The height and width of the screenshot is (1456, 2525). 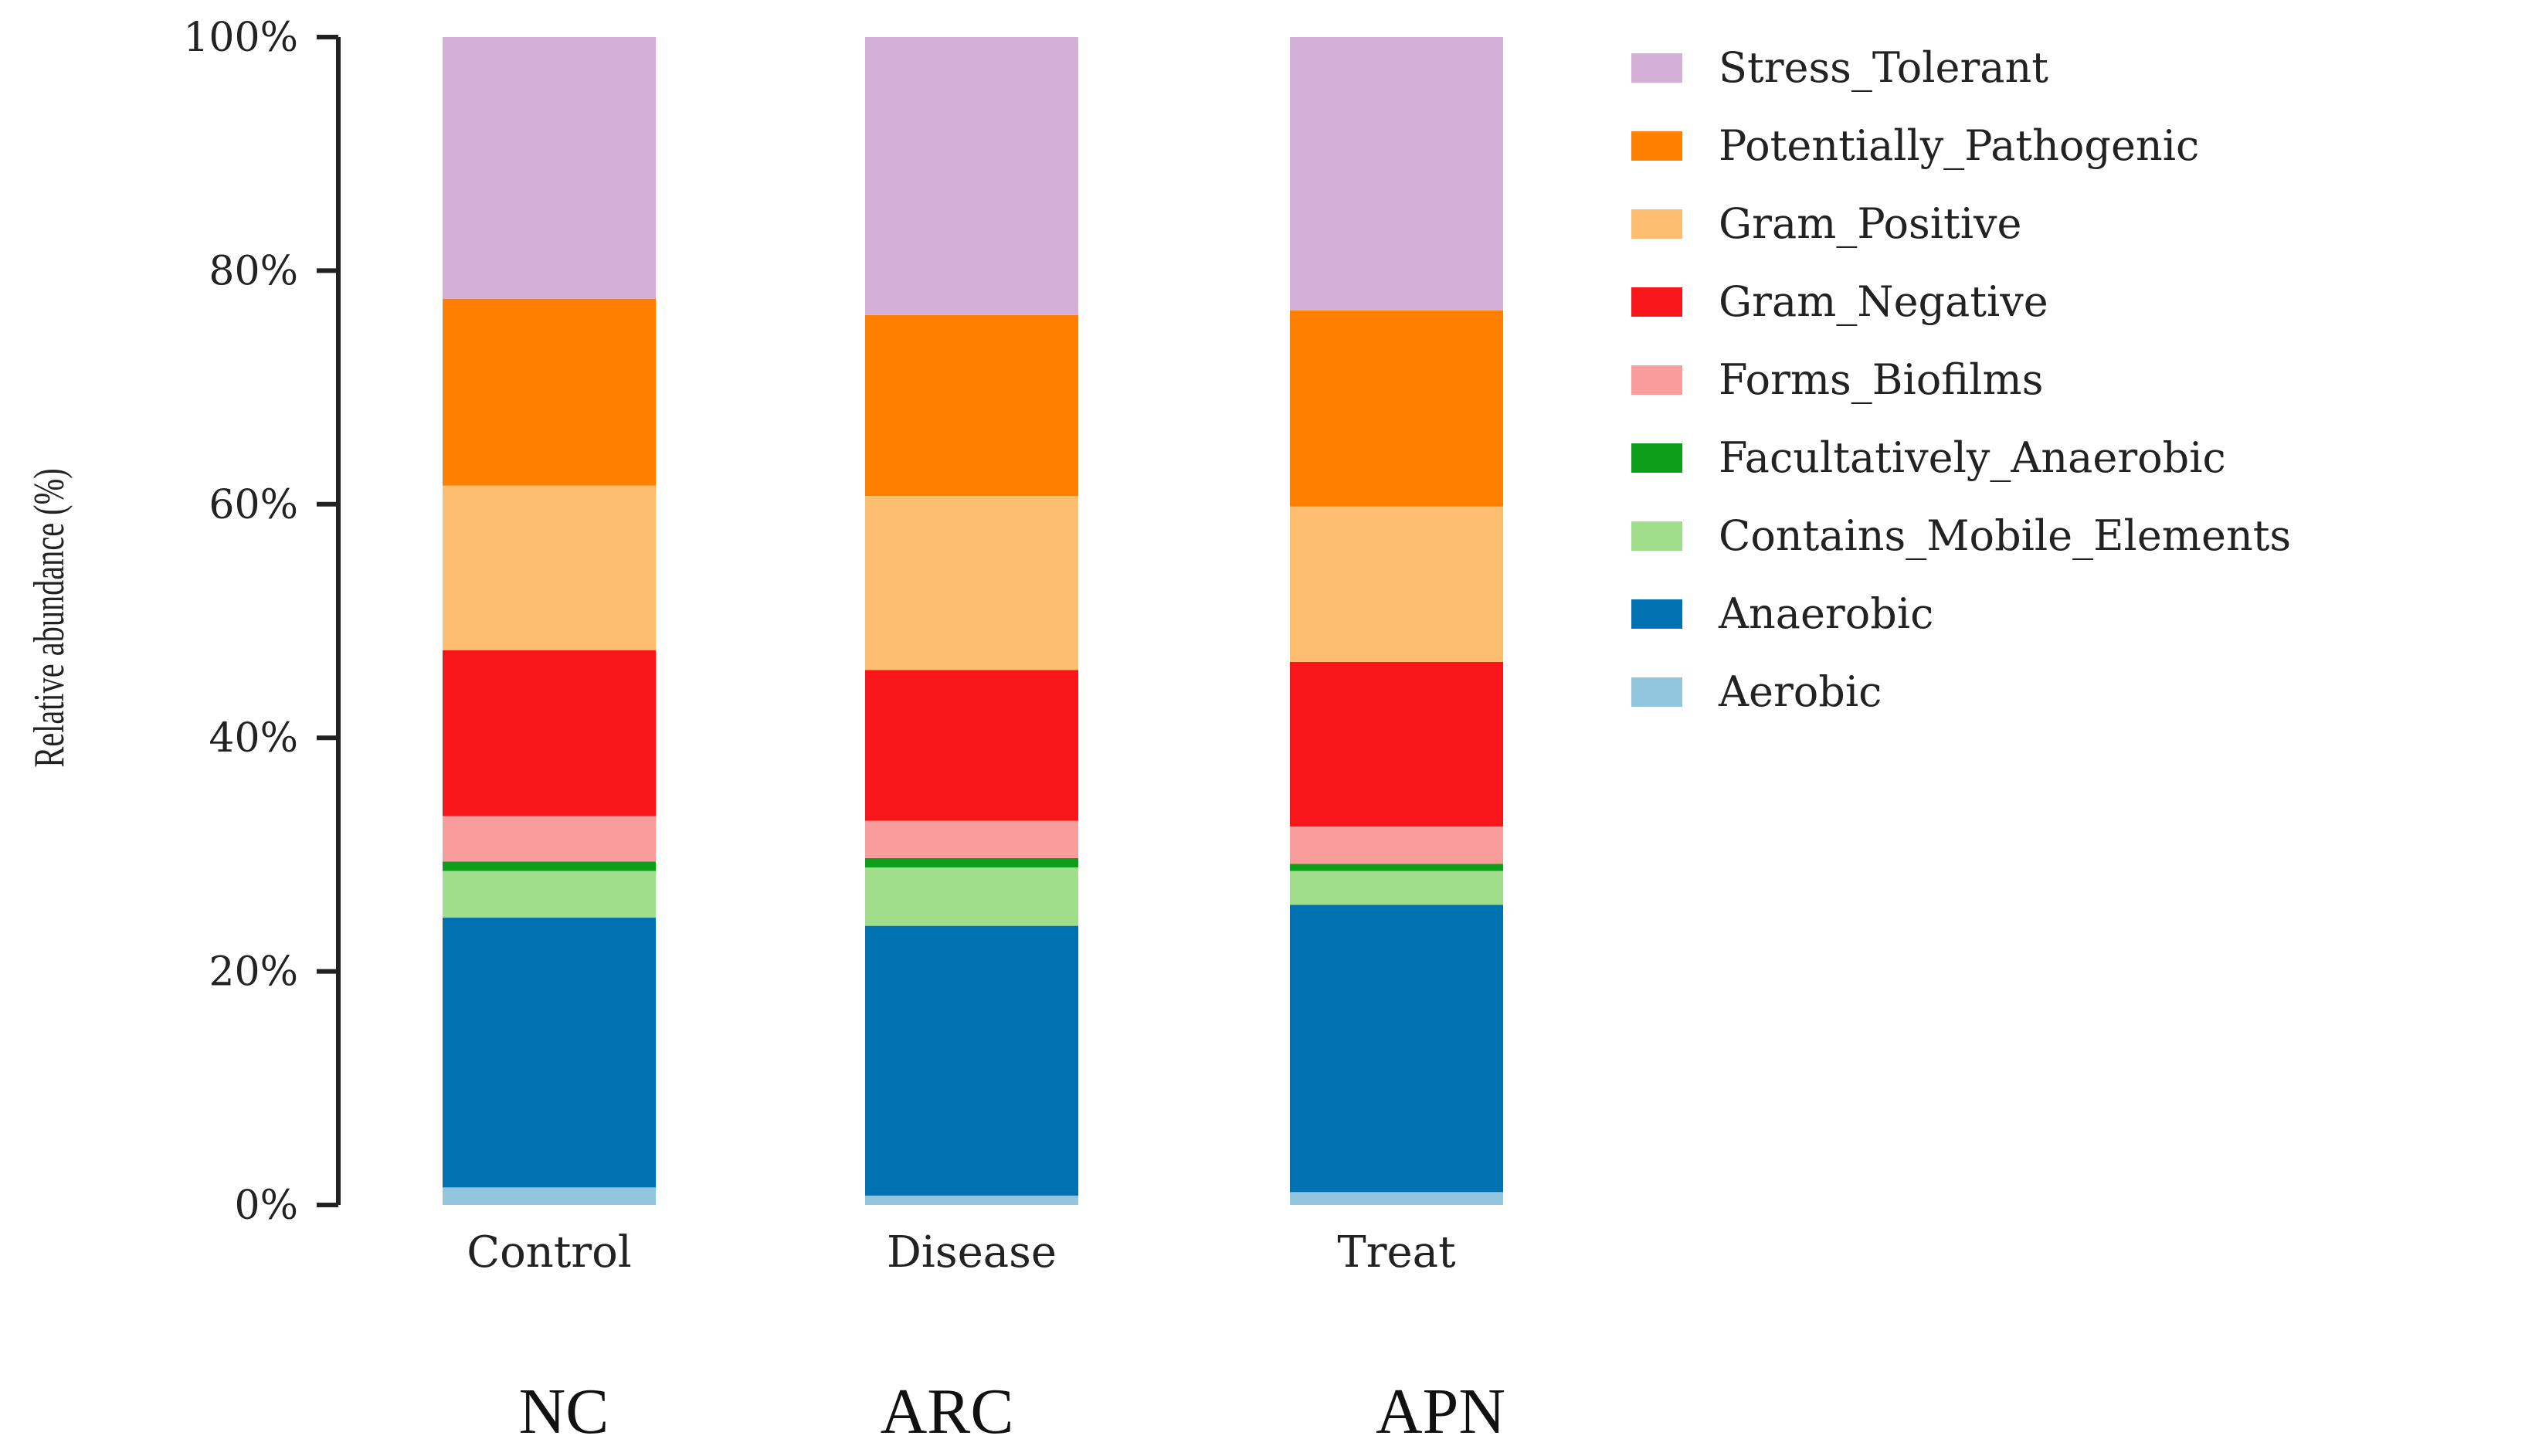 I want to click on y-axis: 0% 20% 40% 60% 80% 100%, so click(x=262, y=622).